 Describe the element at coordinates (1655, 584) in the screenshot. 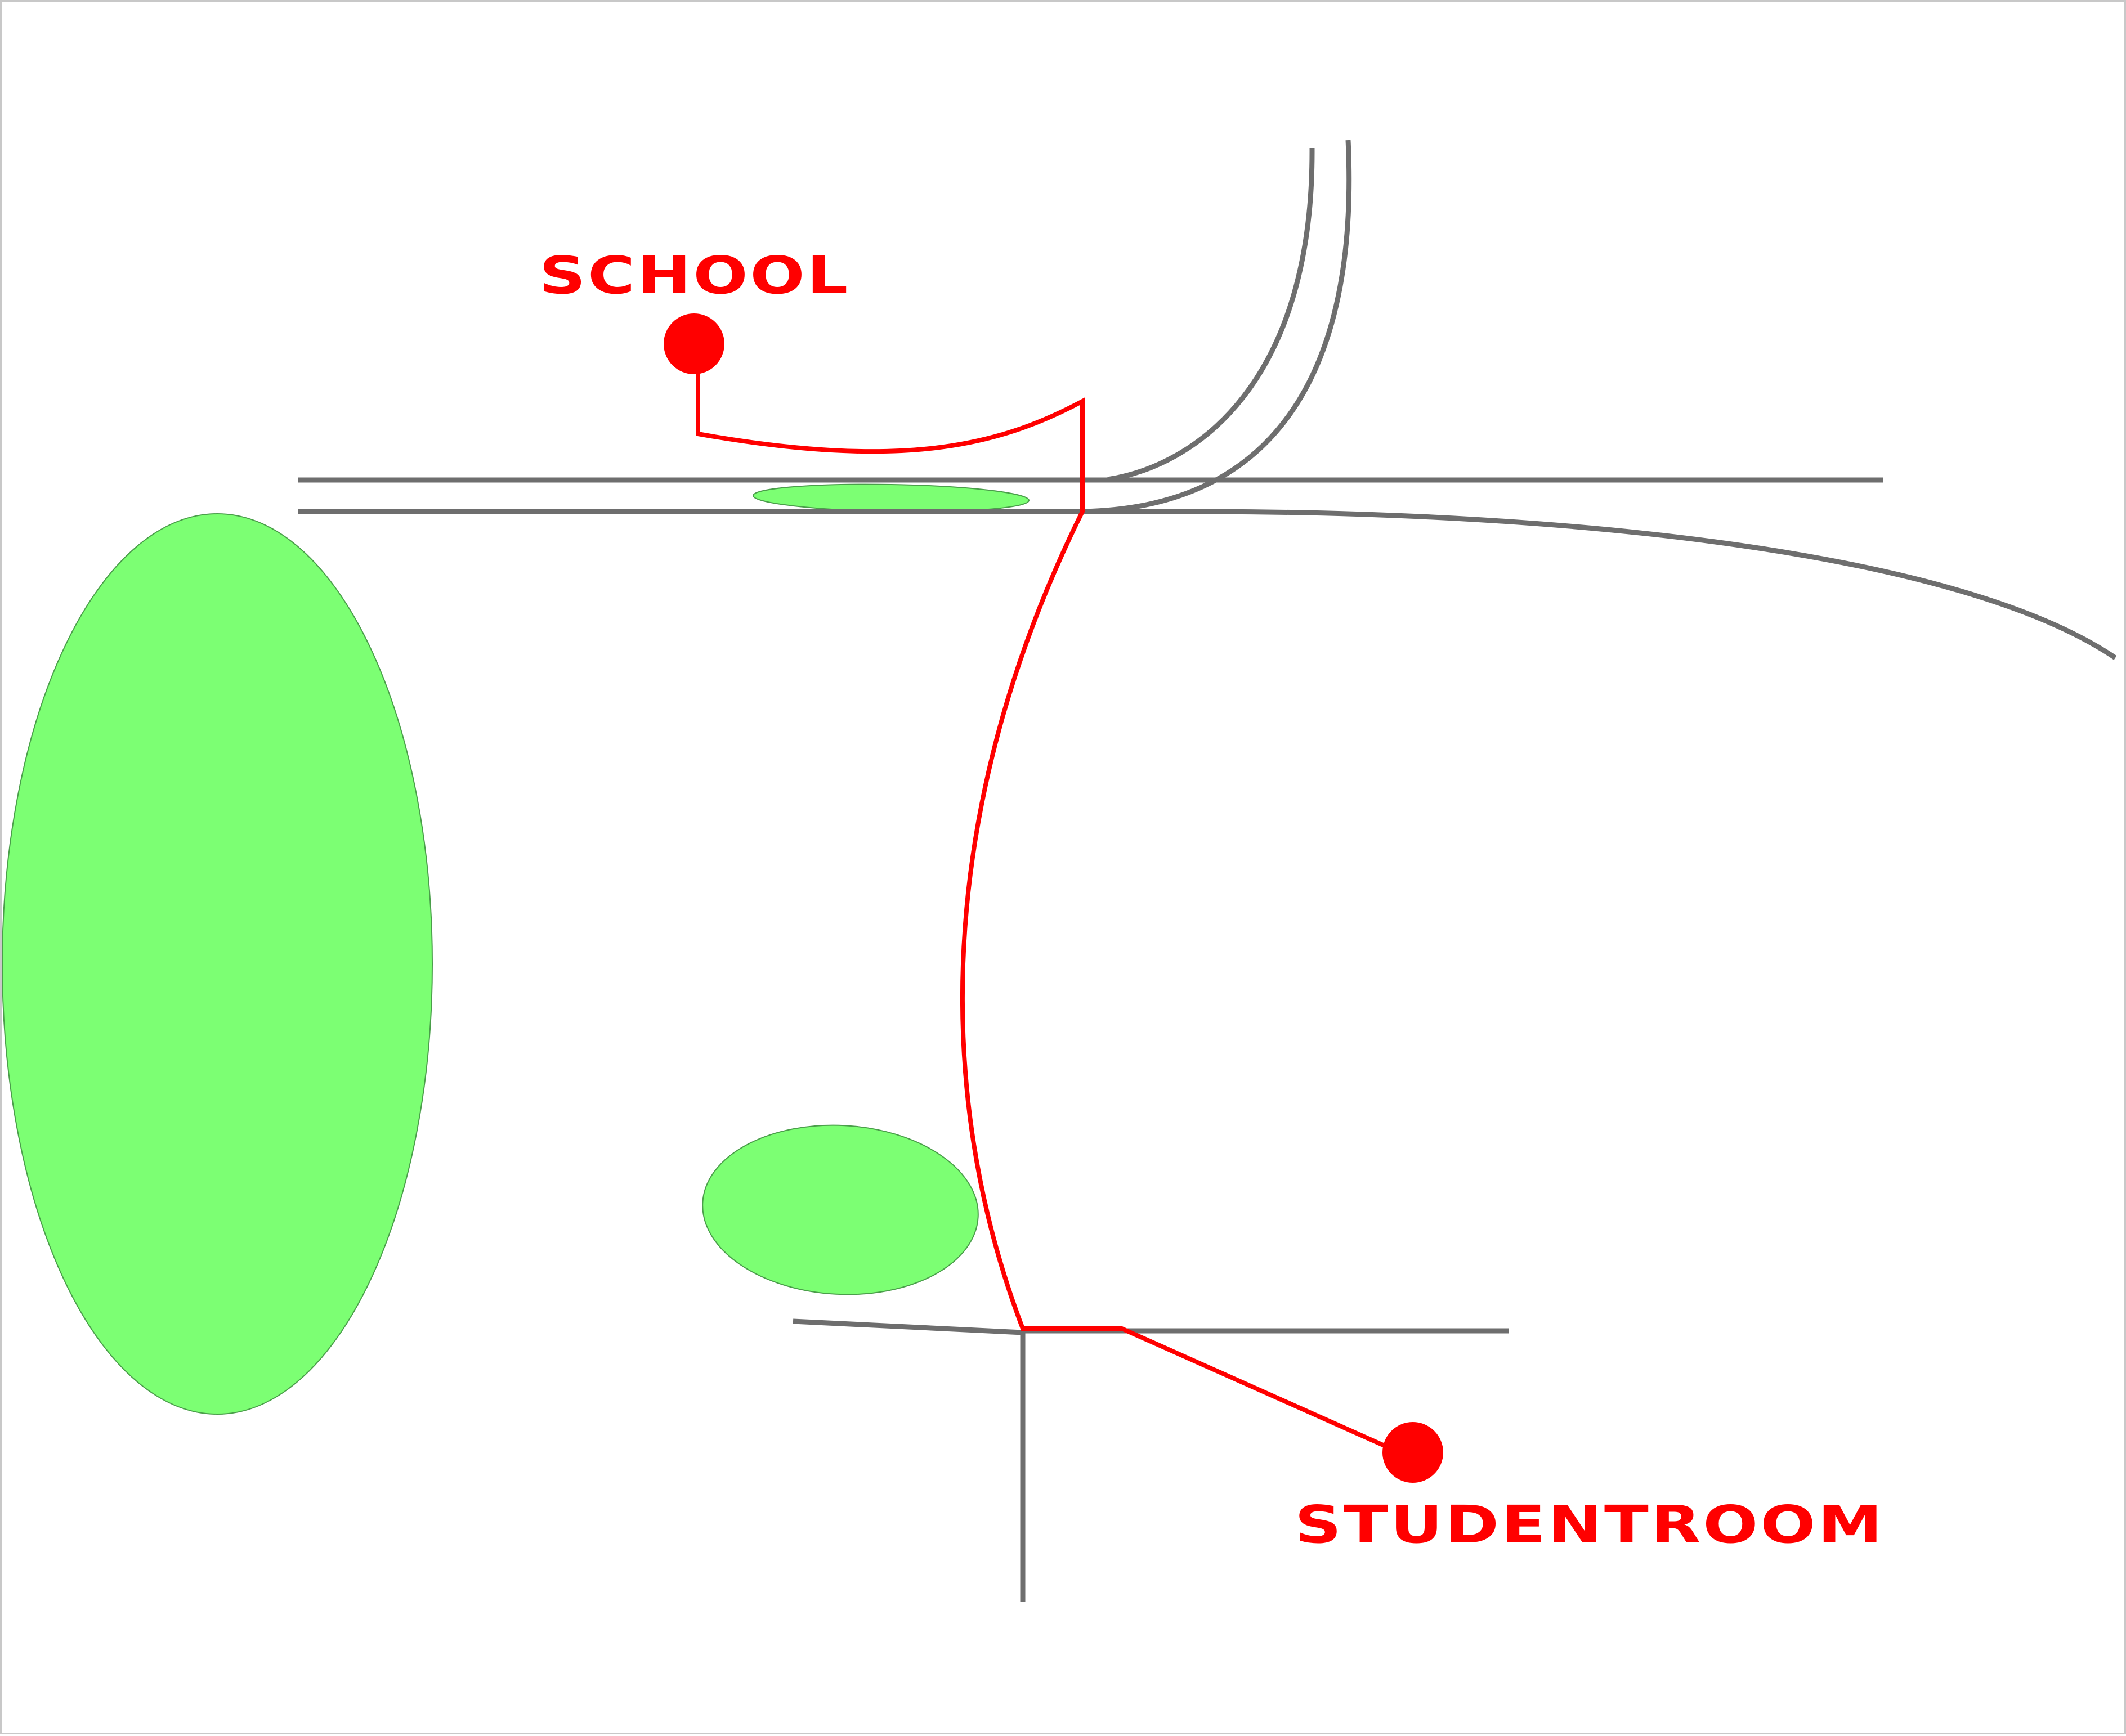

I see `road-curve-east` at that location.